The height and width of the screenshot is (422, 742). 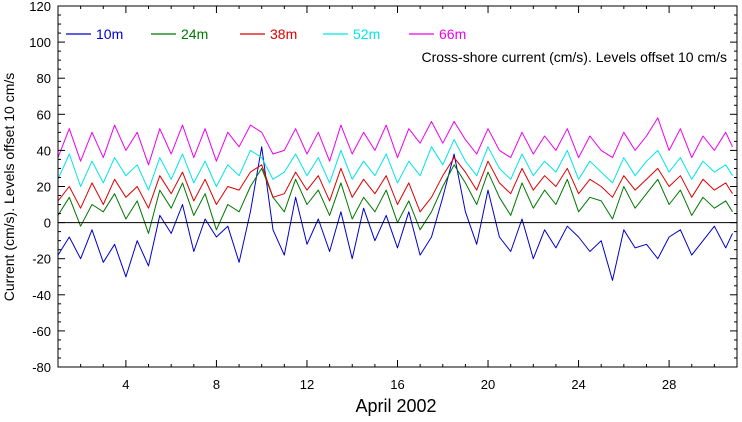 I want to click on x-tick-label: 28, so click(x=669, y=384).